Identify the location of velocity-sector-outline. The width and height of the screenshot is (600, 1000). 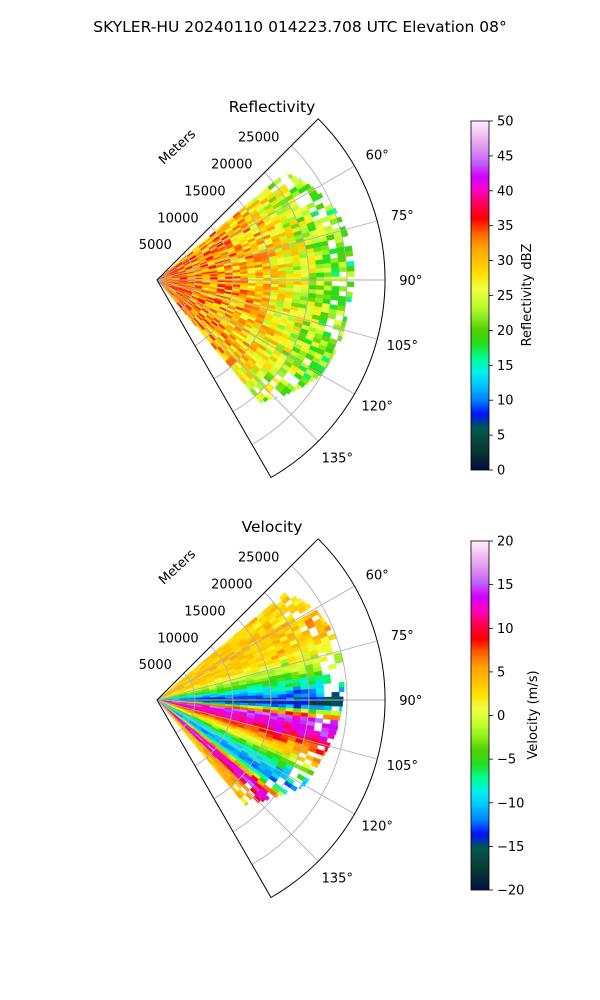
(271, 718).